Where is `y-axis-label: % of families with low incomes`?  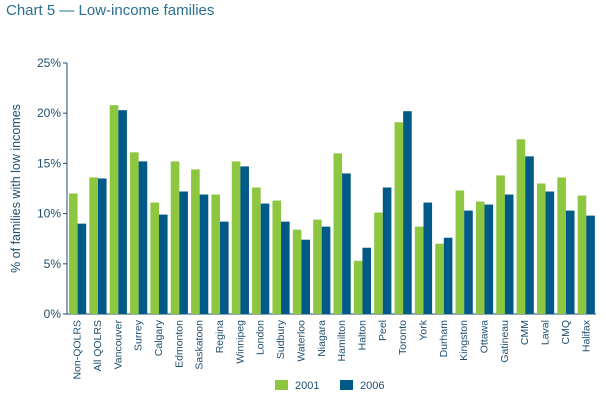 y-axis-label: % of families with low incomes is located at coordinates (16, 188).